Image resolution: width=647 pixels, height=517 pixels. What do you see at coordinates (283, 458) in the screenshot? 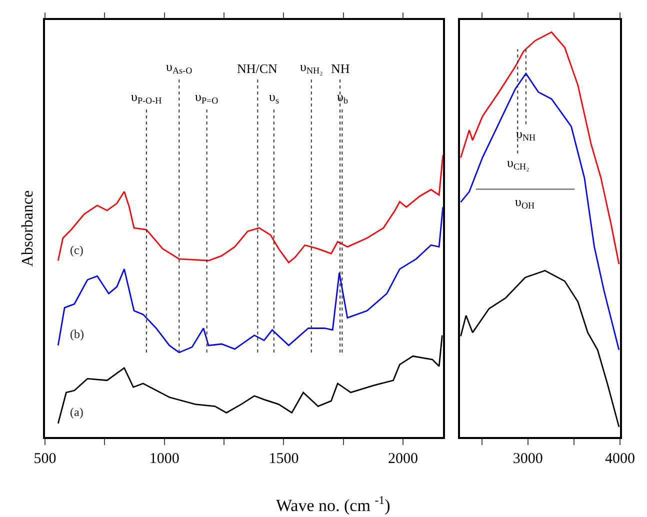
I see `x-tick-label: 1500` at bounding box center [283, 458].